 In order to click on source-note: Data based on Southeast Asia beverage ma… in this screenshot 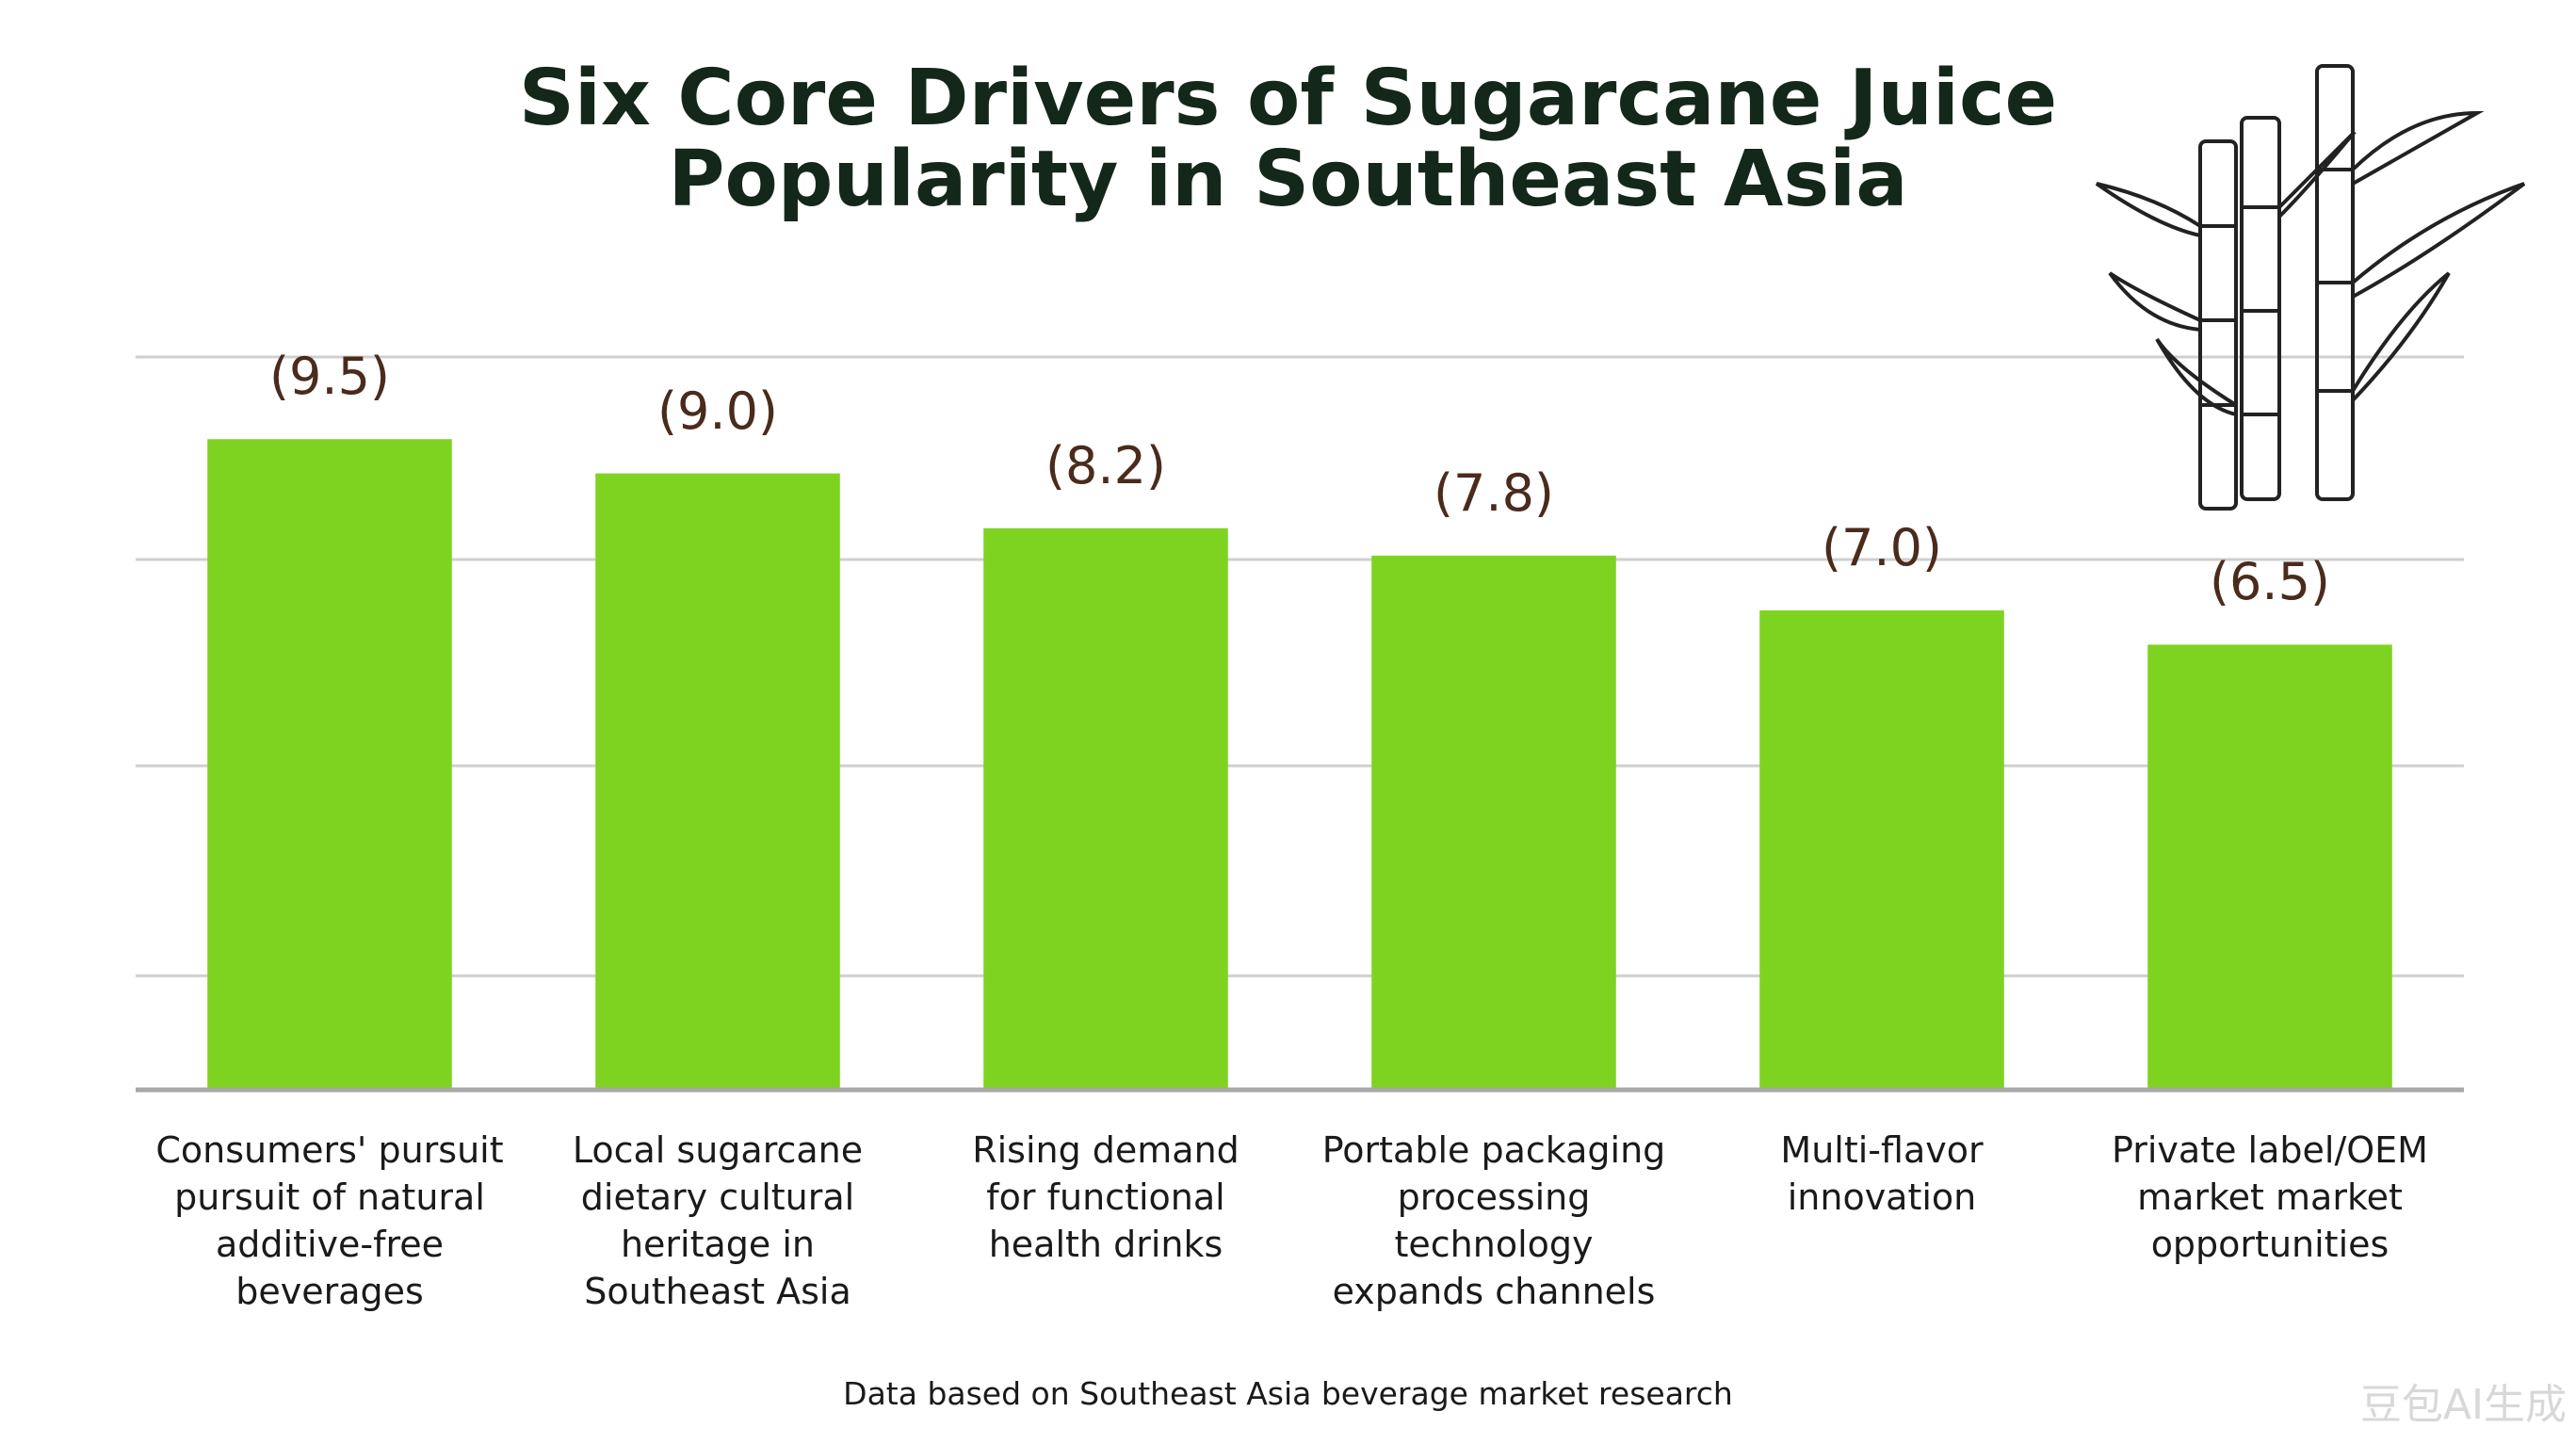, I will do `click(1288, 1393)`.